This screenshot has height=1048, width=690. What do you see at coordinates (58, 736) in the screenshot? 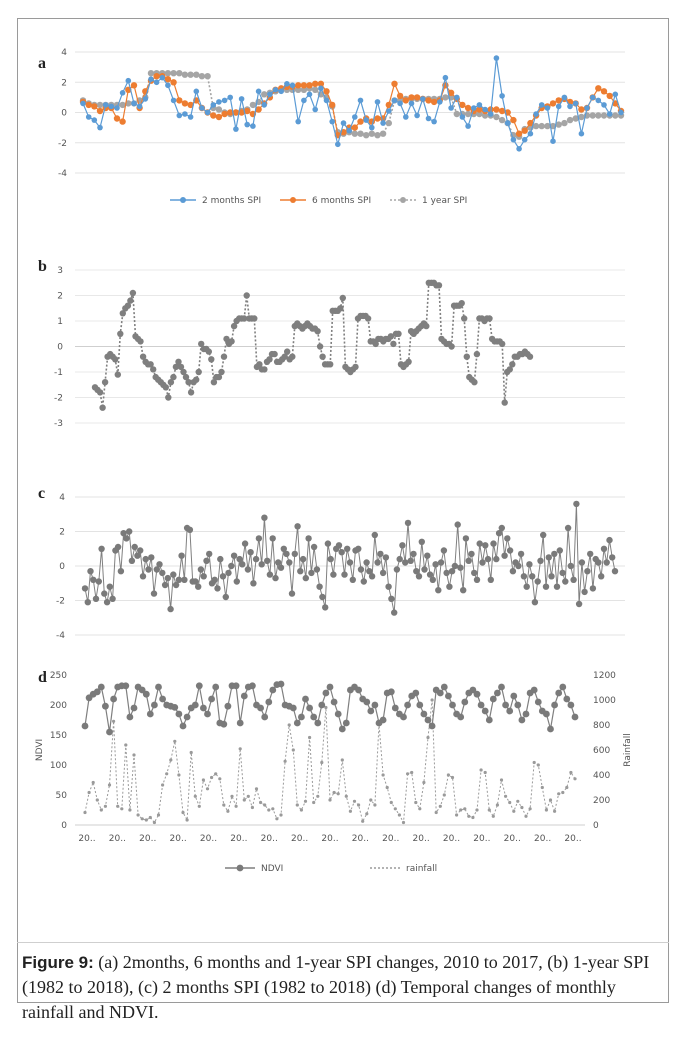
I see `y-tick-label-left: 150` at bounding box center [58, 736].